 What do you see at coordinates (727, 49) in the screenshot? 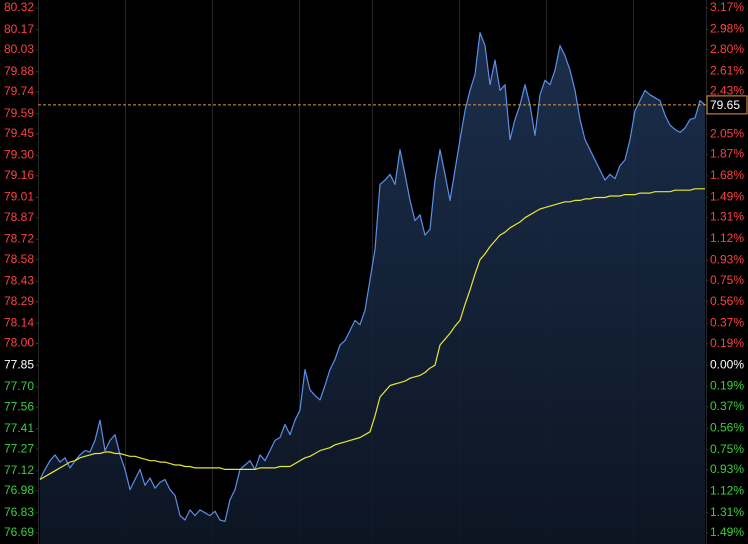
I see `y2-tick-label: 2.80%` at bounding box center [727, 49].